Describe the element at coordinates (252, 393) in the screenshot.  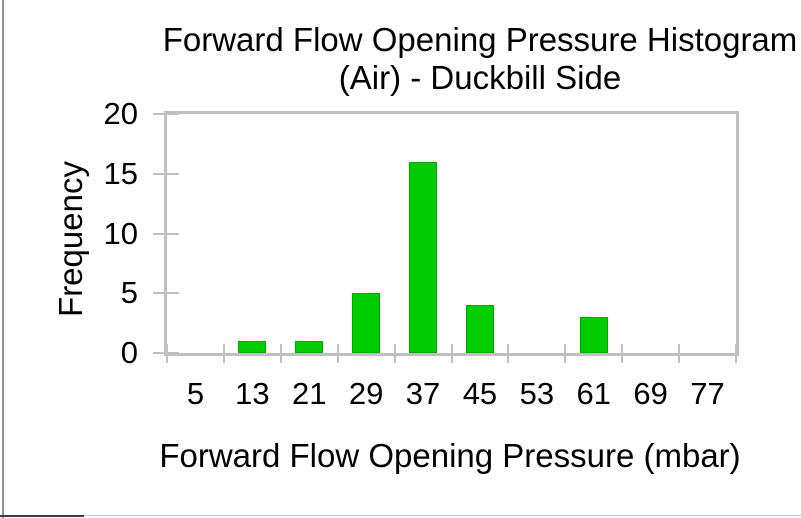
I see `x-tick-label: 13` at that location.